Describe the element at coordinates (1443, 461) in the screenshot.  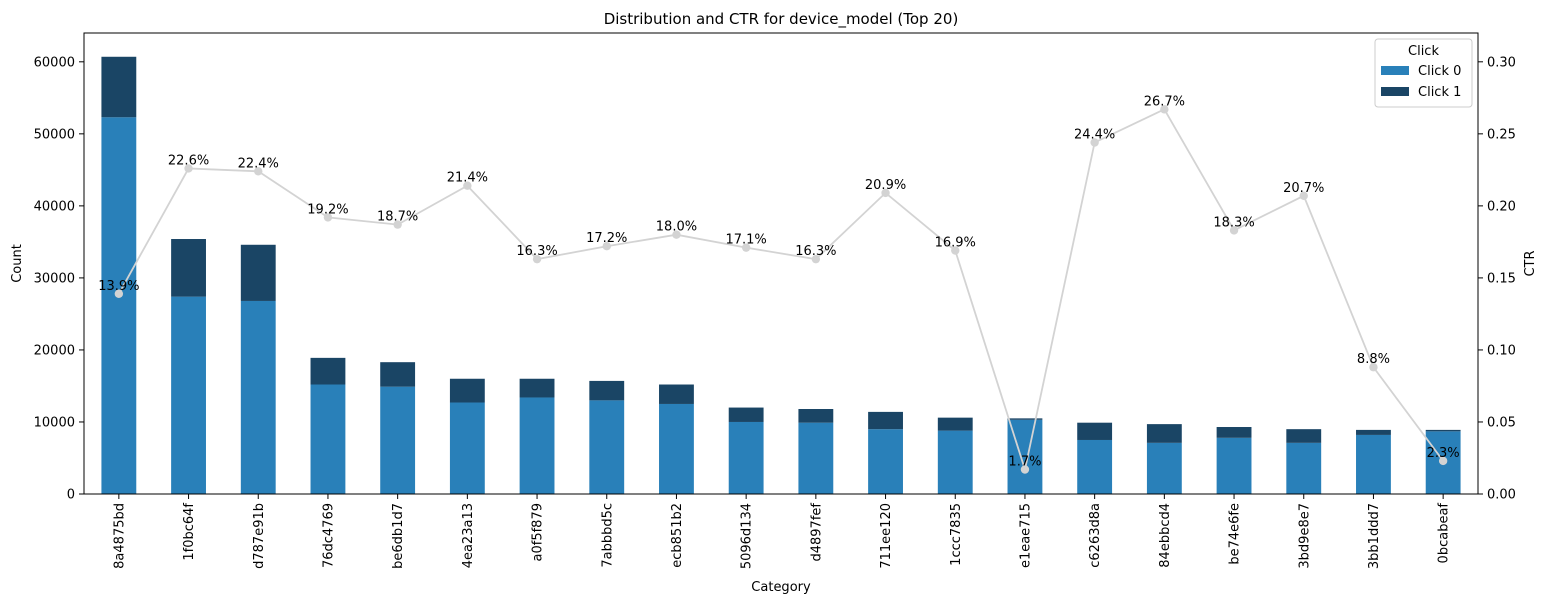
I see `ctr-point-0bcabeaf` at that location.